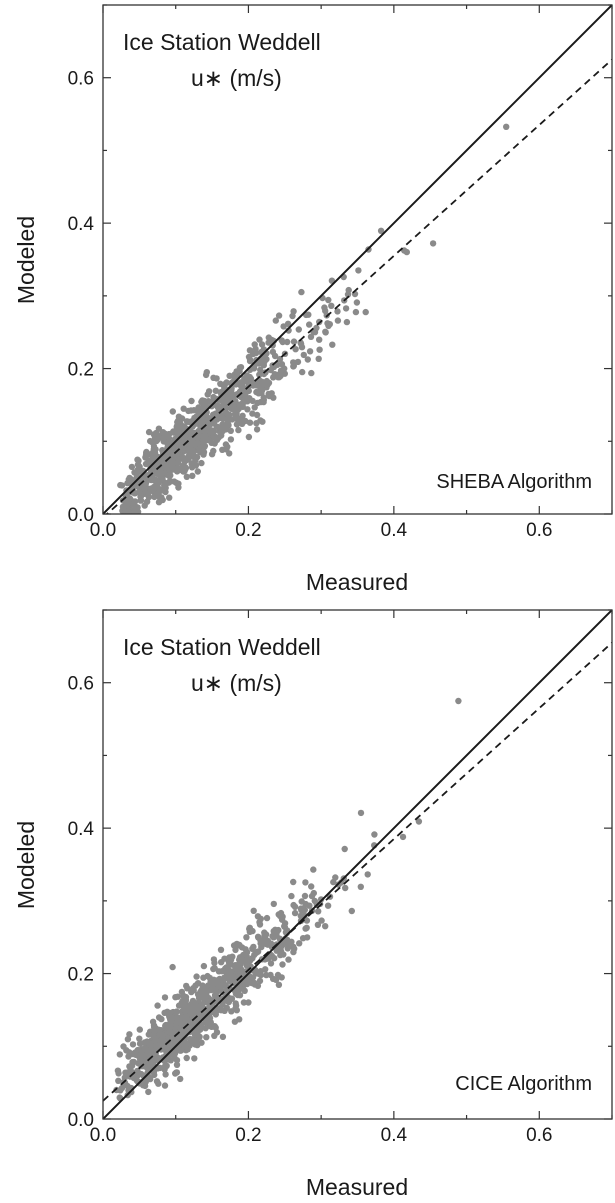  I want to click on x-tick-label: 0.2, so click(248, 530).